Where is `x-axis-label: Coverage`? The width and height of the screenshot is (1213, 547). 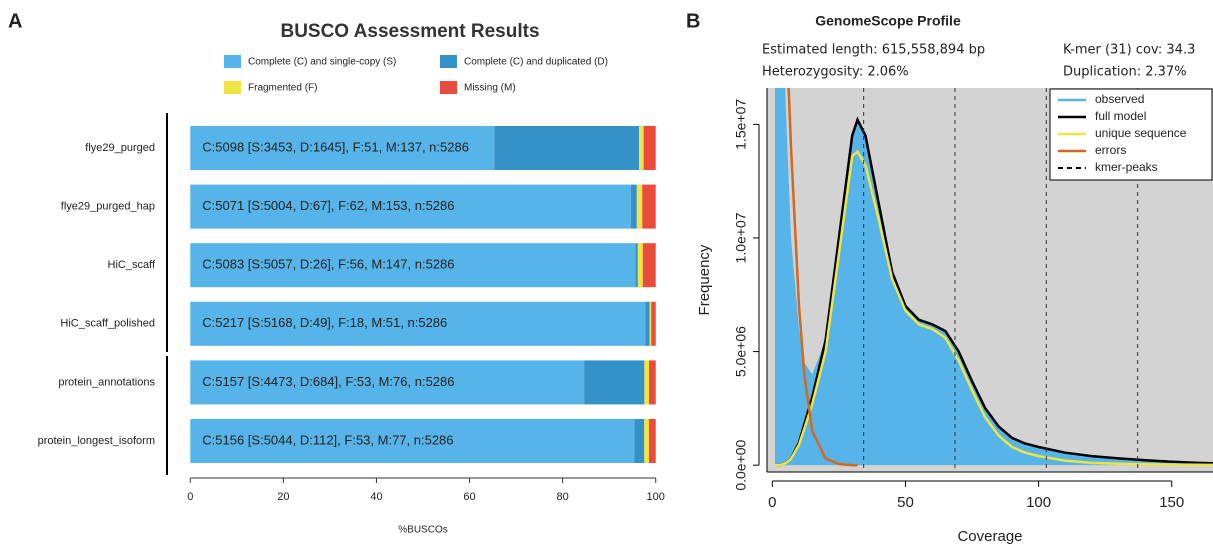 x-axis-label: Coverage is located at coordinates (989, 536).